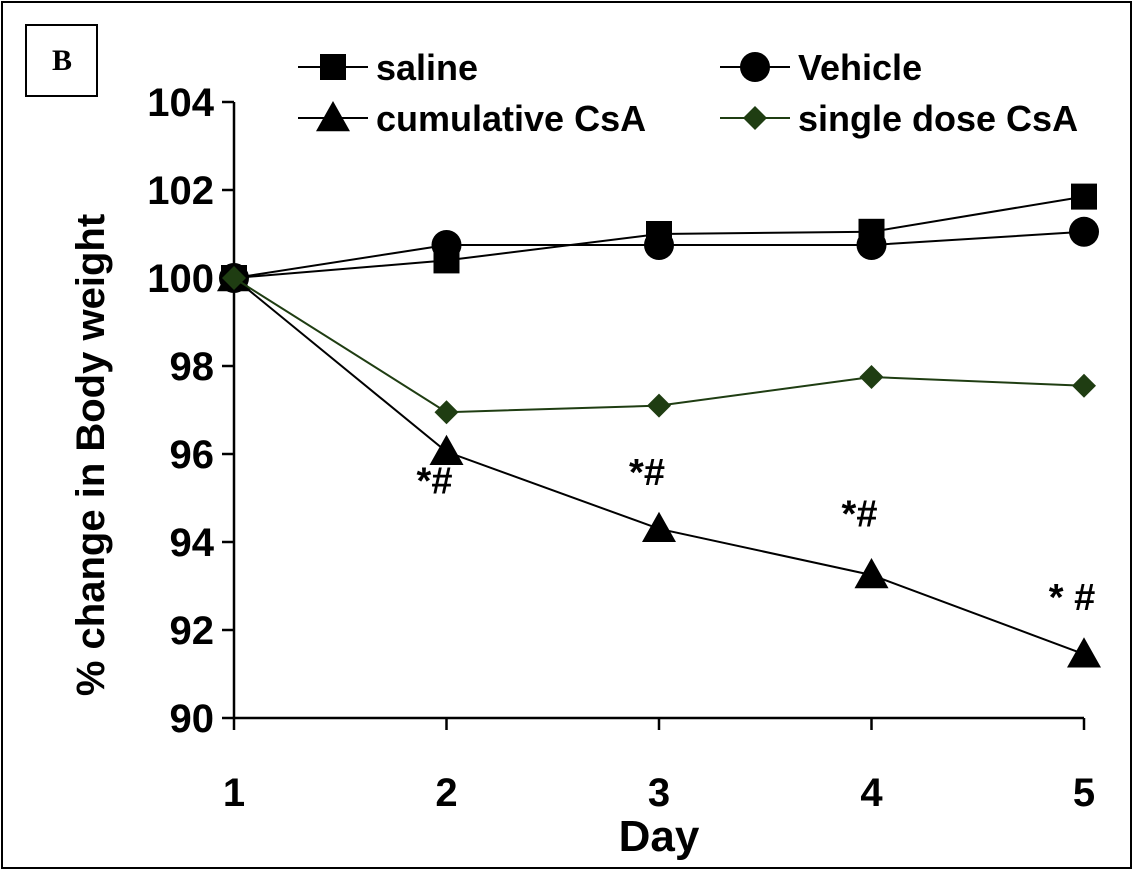 This screenshot has height=871, width=1135. Describe the element at coordinates (938, 118) in the screenshot. I see `legend-label: single dose CsA` at that location.